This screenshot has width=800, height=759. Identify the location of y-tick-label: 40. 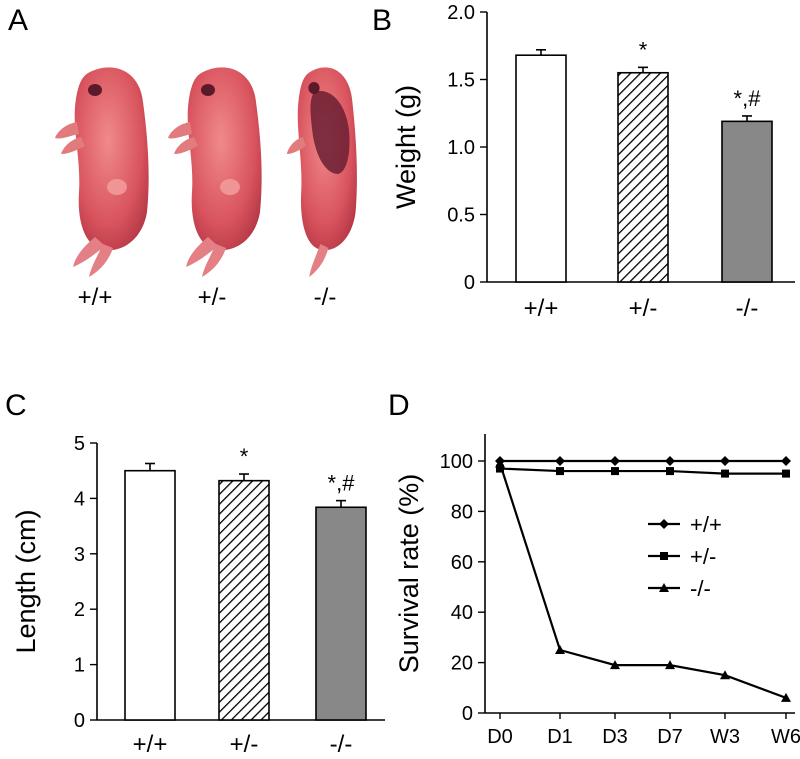
(462, 613).